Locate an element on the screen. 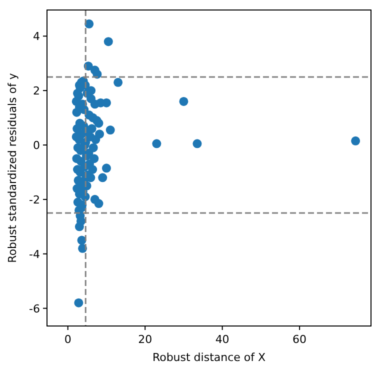  y-tick-label: 2 is located at coordinates (36, 91).